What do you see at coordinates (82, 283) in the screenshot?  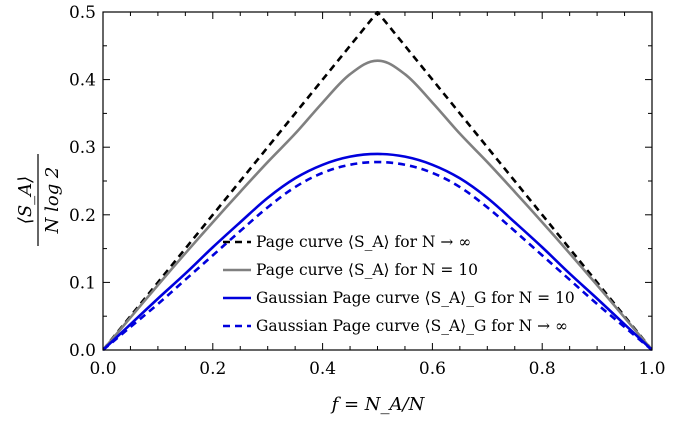 I see `y-tick-label: 0.1` at bounding box center [82, 283].